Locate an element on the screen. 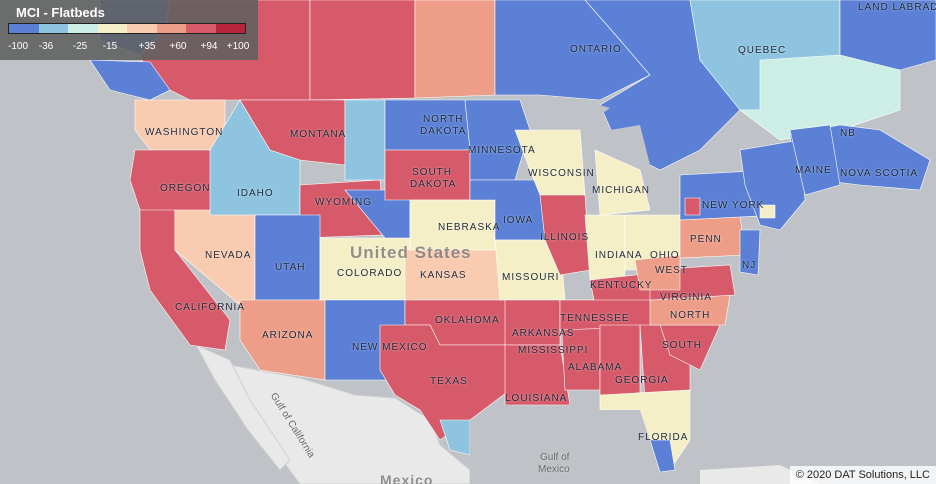 Image resolution: width=936 pixels, height=484 pixels. lake-superior is located at coordinates (572, 110).